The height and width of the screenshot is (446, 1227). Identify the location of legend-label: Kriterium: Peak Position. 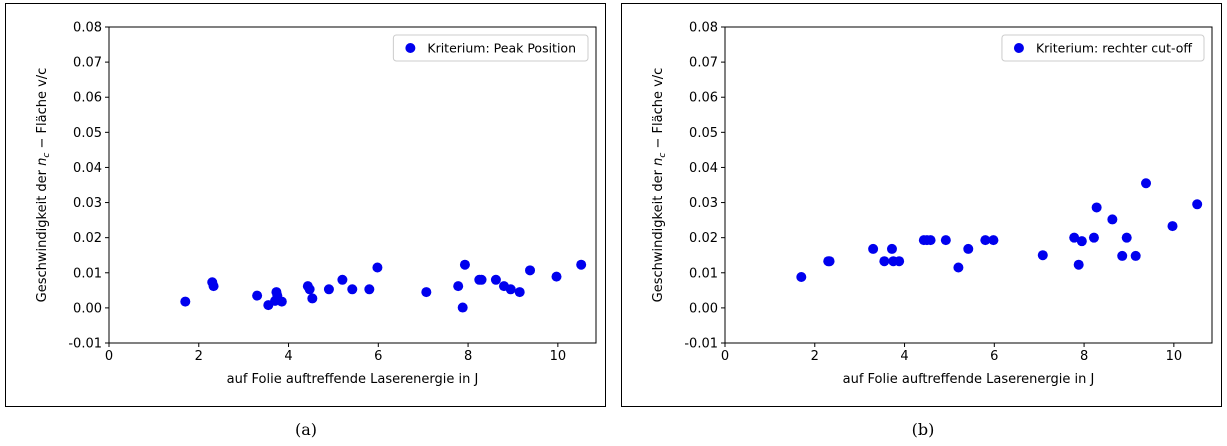
(501, 48).